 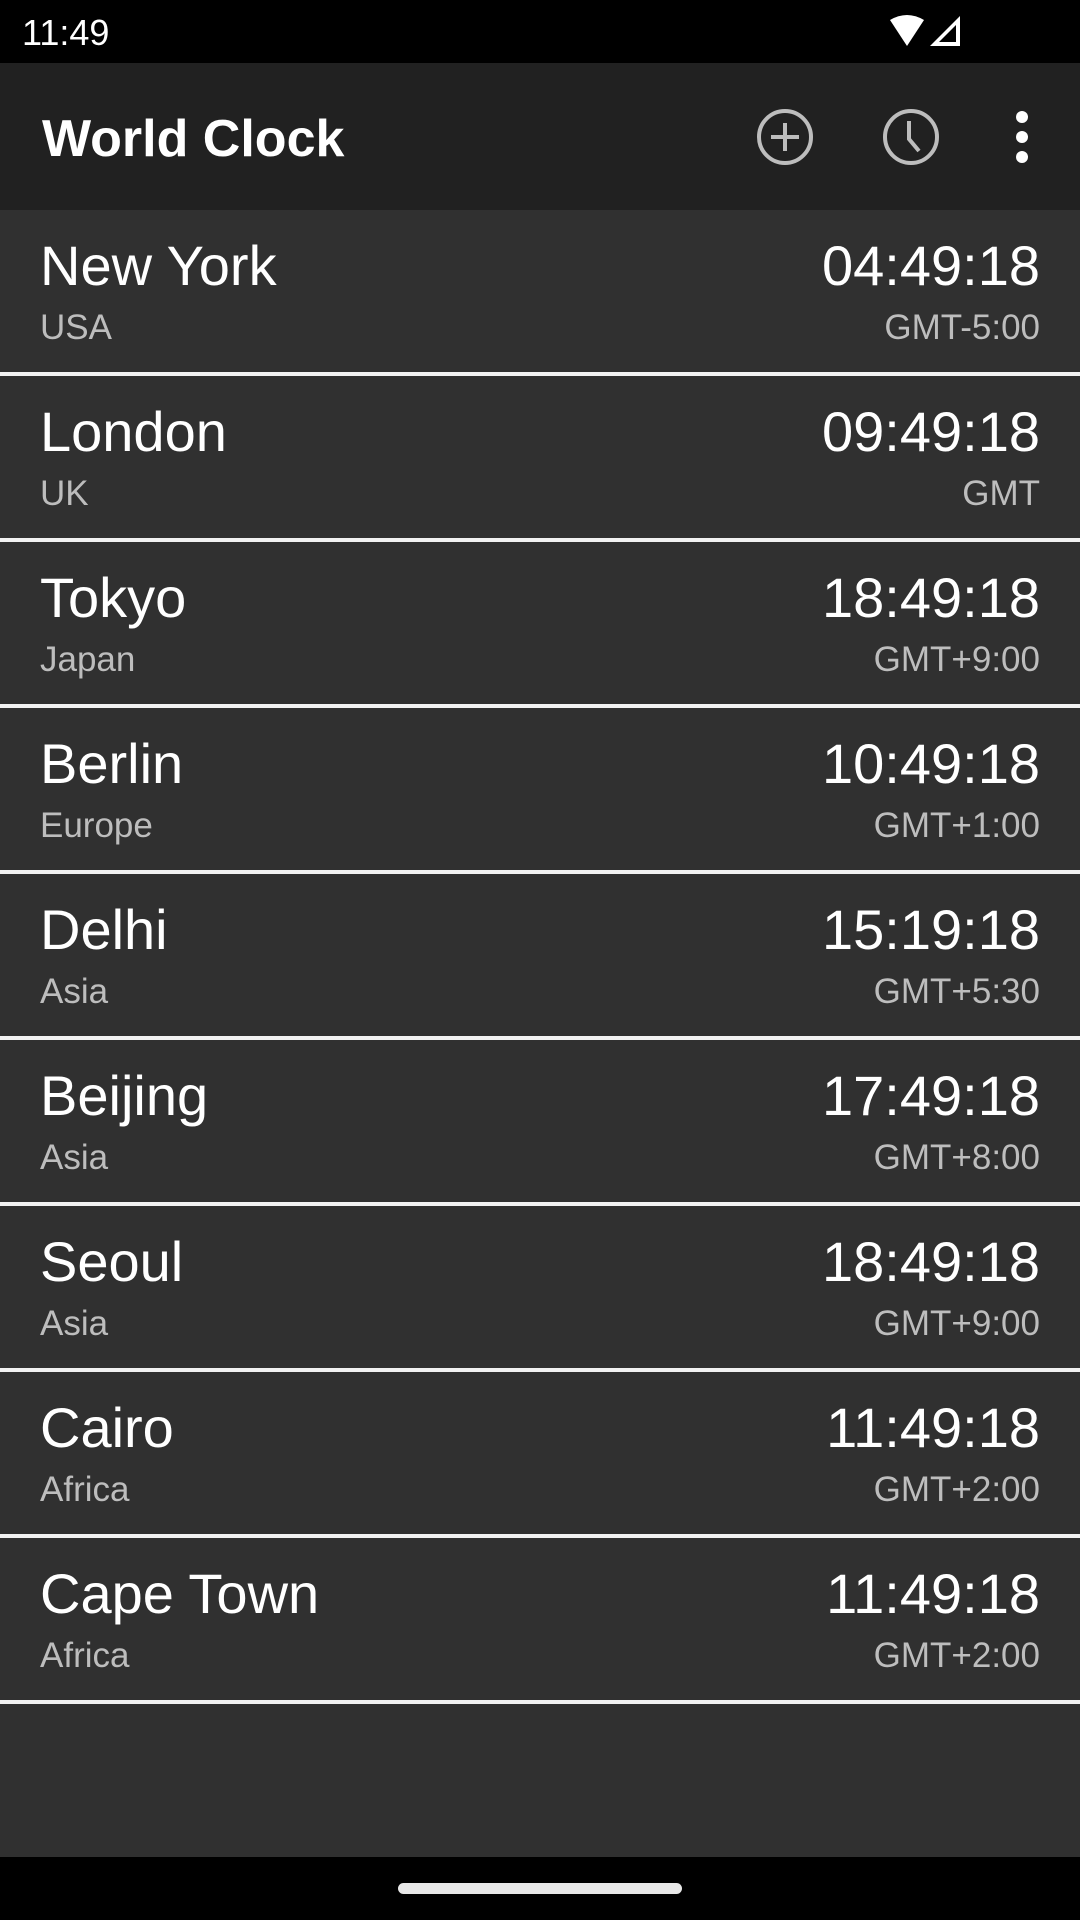 What do you see at coordinates (931, 265) in the screenshot?
I see `local-time: 04:49:18` at bounding box center [931, 265].